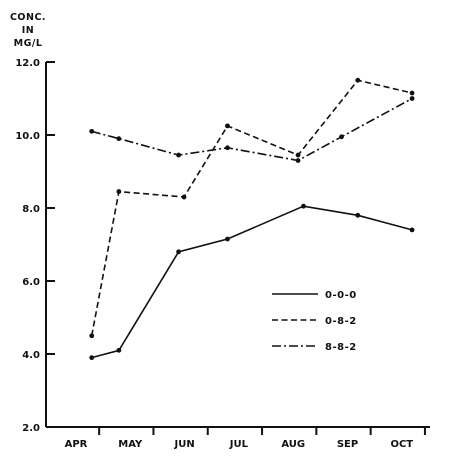 The height and width of the screenshot is (463, 450). Describe the element at coordinates (28, 43) in the screenshot. I see `y-axis-title-line: MG/L` at that location.